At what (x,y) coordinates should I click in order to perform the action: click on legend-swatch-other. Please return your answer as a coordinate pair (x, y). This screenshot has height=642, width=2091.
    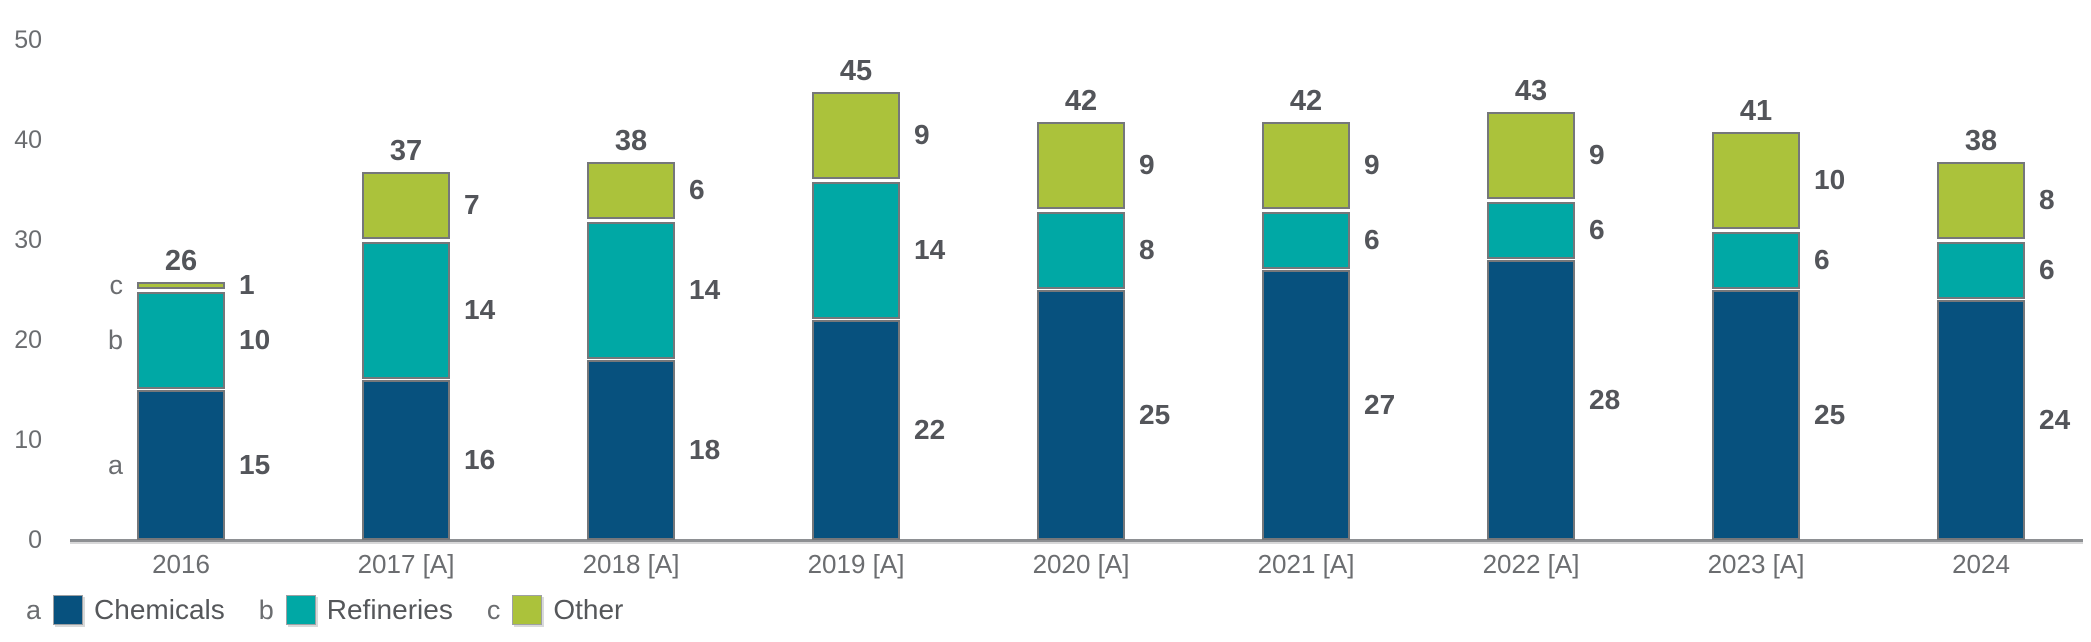
    Looking at the image, I should click on (527, 610).